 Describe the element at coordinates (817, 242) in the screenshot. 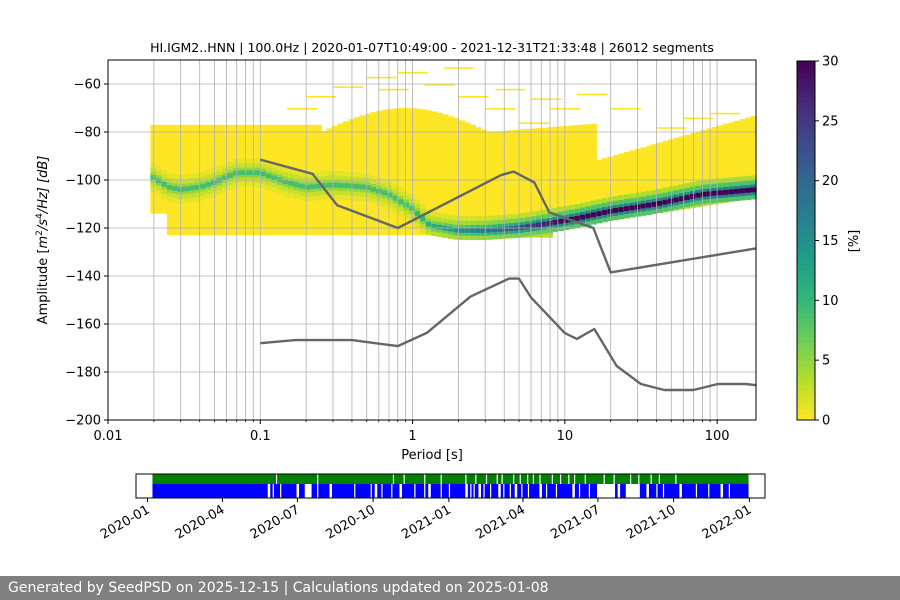

I see `colorbar: 0 5 10 15 20 25 30` at that location.